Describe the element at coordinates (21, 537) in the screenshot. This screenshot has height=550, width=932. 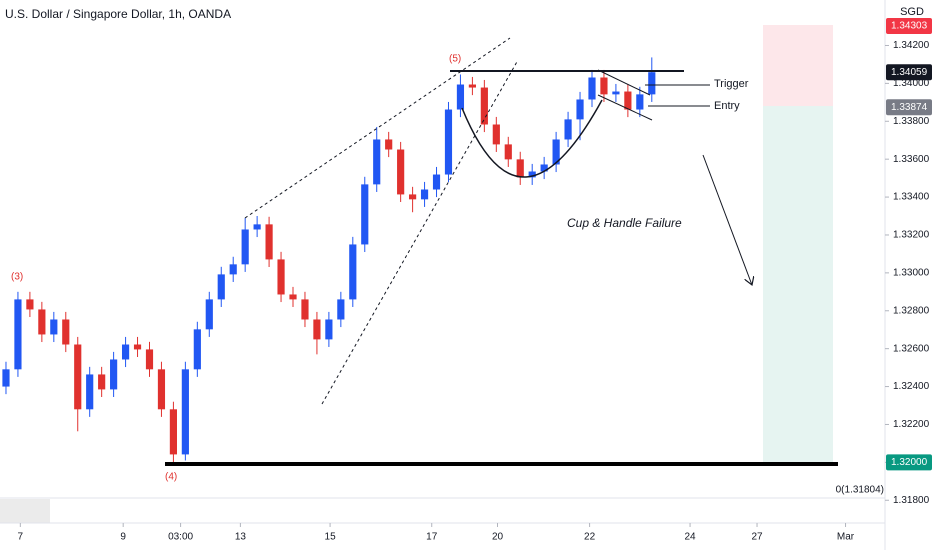
I see `x-tick-label: 7` at that location.